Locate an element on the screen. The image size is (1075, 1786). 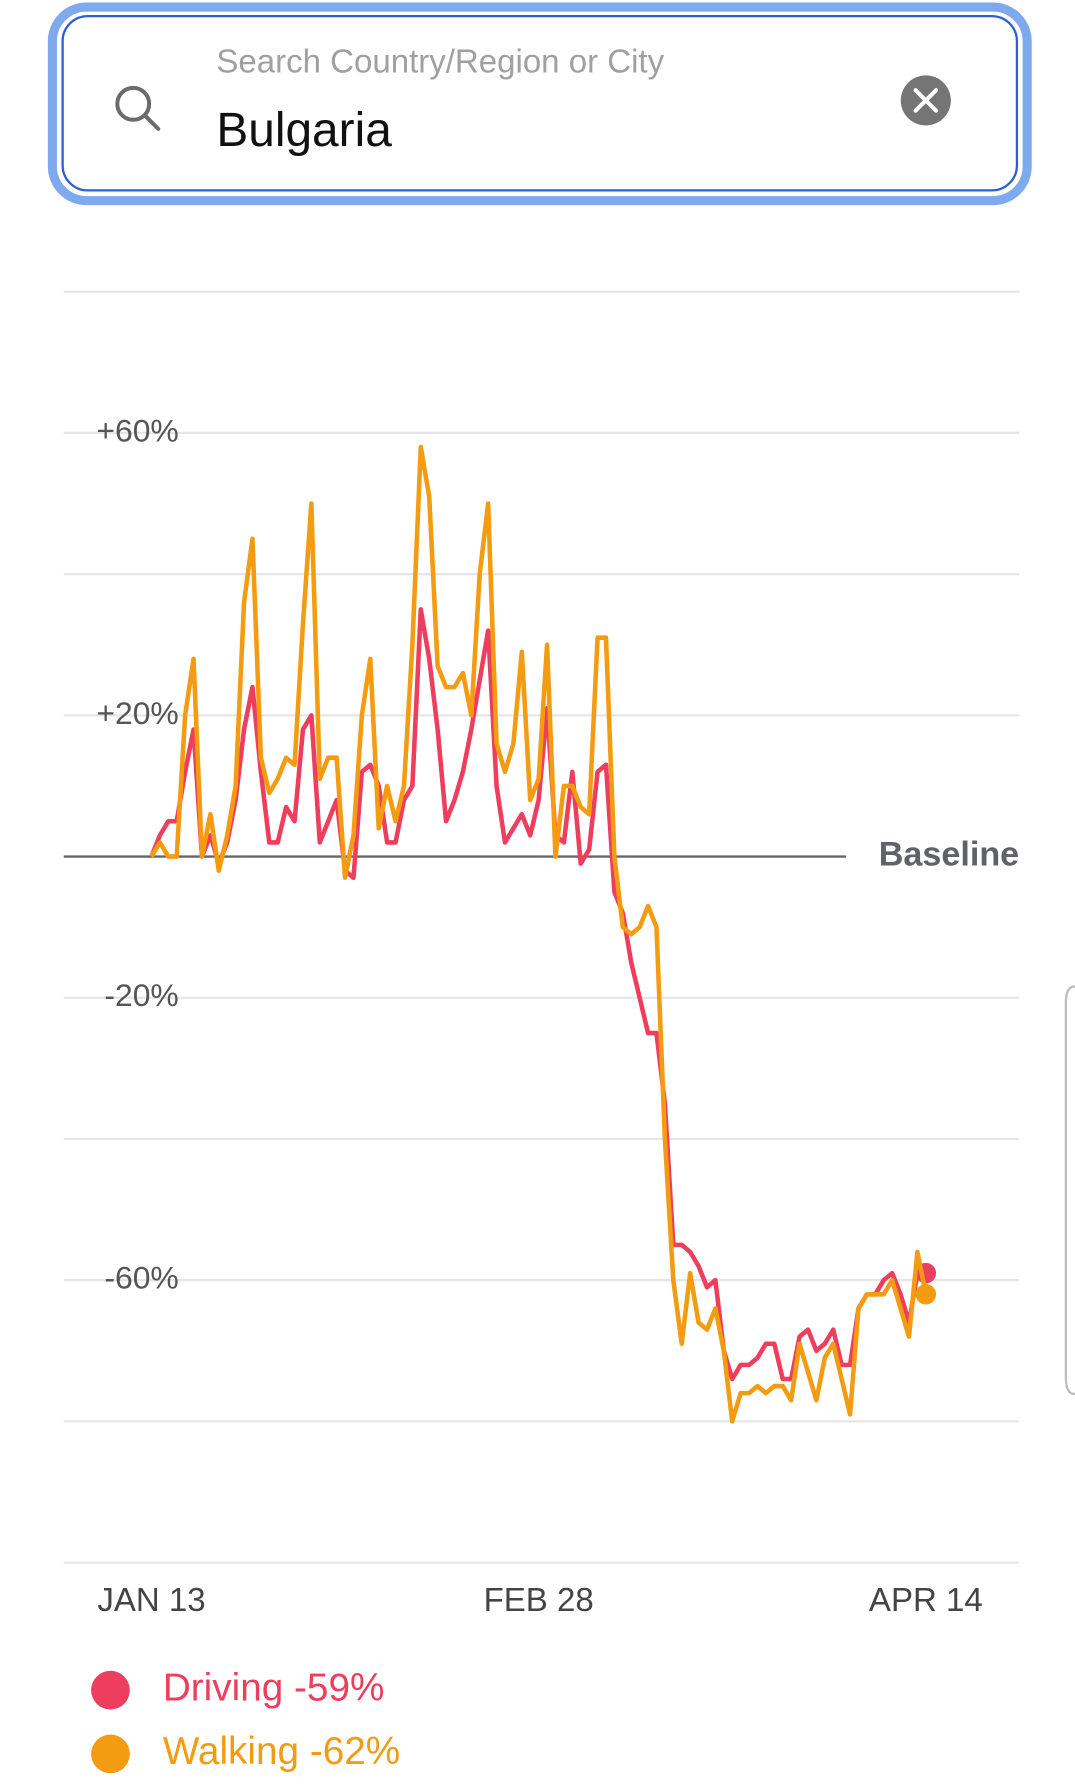
search-box is located at coordinates (540, 103).